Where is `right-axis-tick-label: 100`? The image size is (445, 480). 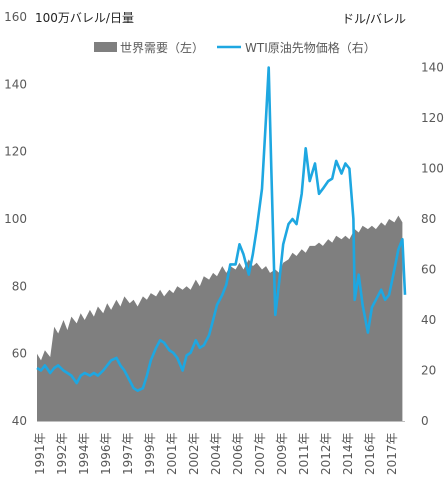 right-axis-tick-label: 100 is located at coordinates (432, 169).